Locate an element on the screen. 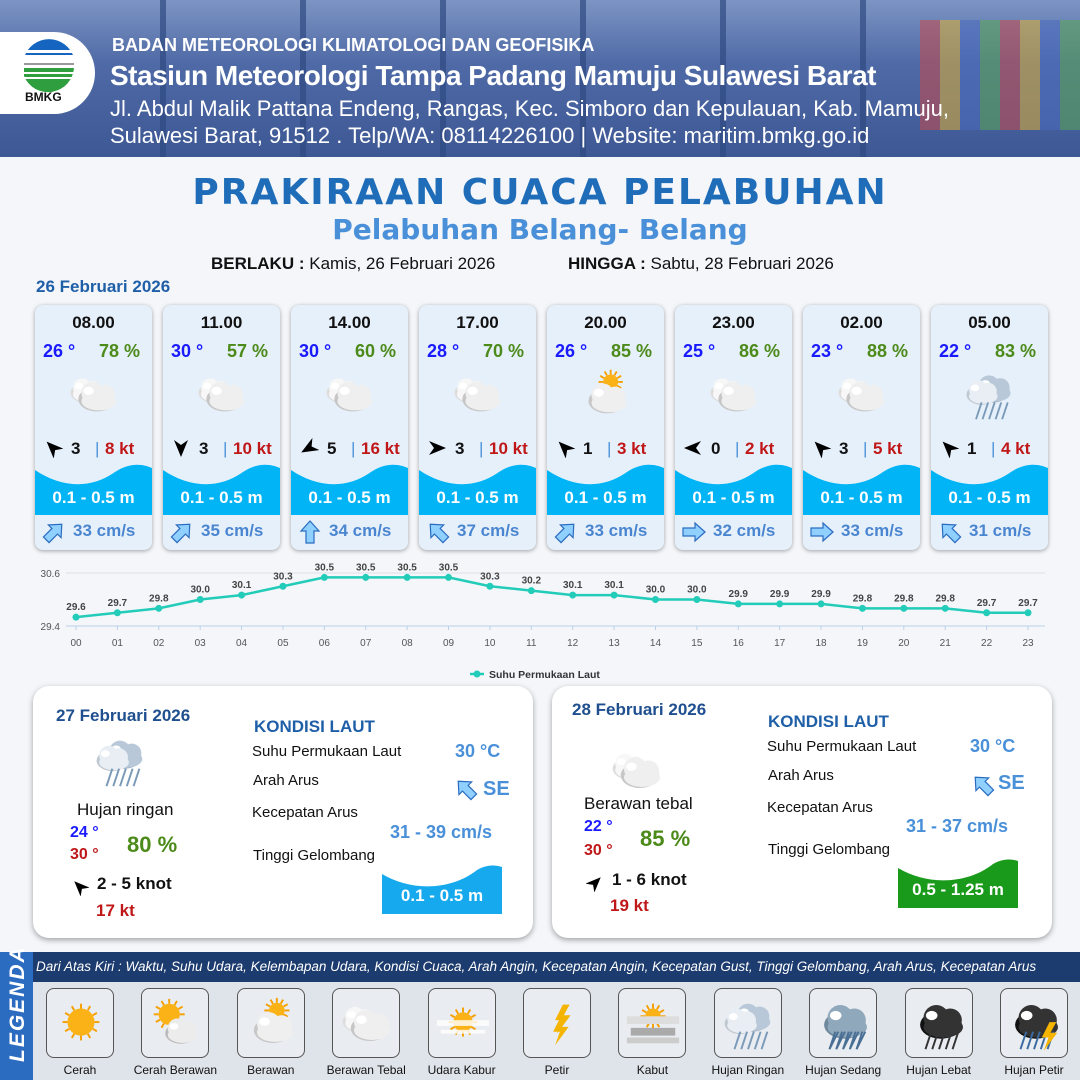 The image size is (1080, 1080). forecast-card: 11.00 30 ° 57 % 3 | 10 kt 0.1 - 0.5 m 35 cm/s is located at coordinates (221, 427).